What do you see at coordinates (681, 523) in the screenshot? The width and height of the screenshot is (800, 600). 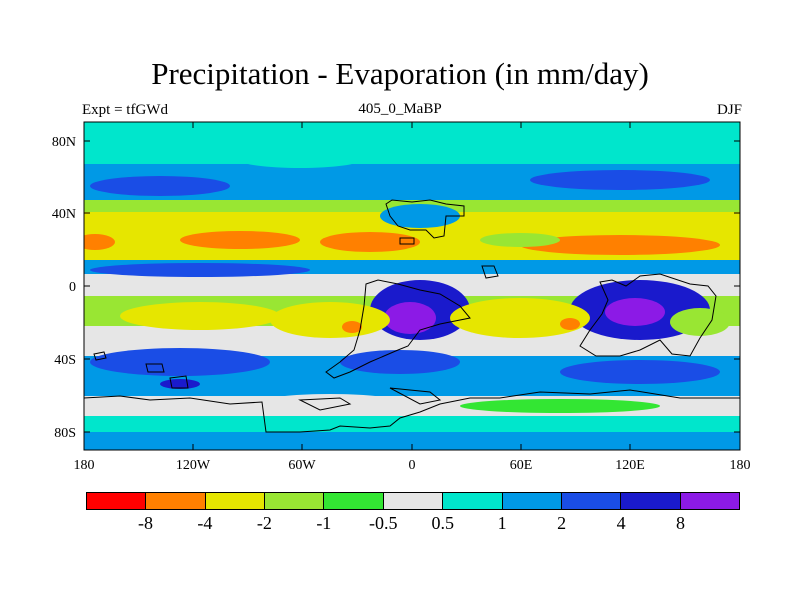 I see `colorbar-label: 8` at bounding box center [681, 523].